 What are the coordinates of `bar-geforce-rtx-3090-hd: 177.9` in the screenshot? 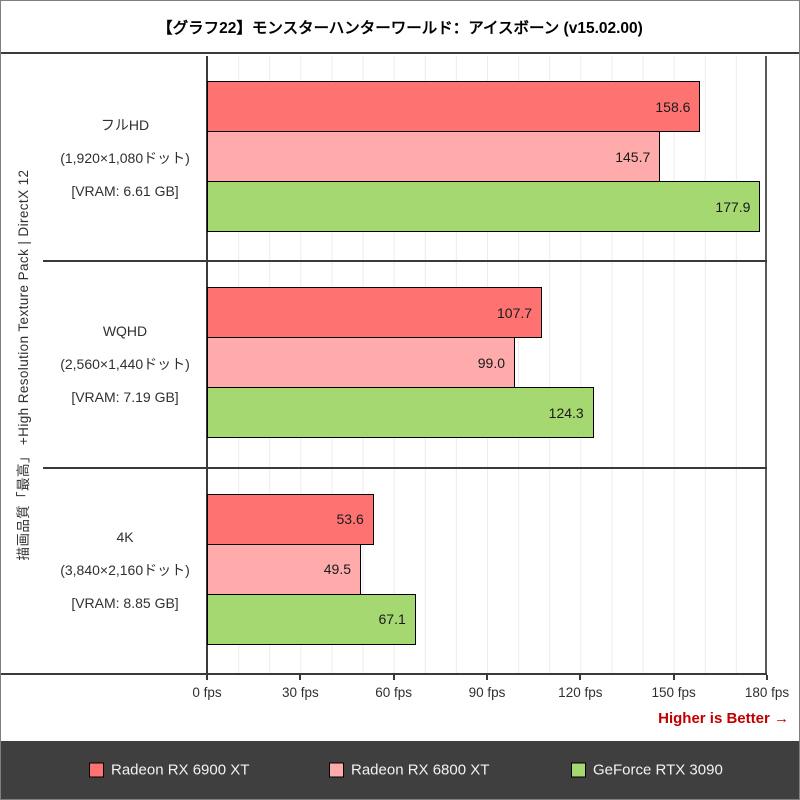 It's located at (484, 206).